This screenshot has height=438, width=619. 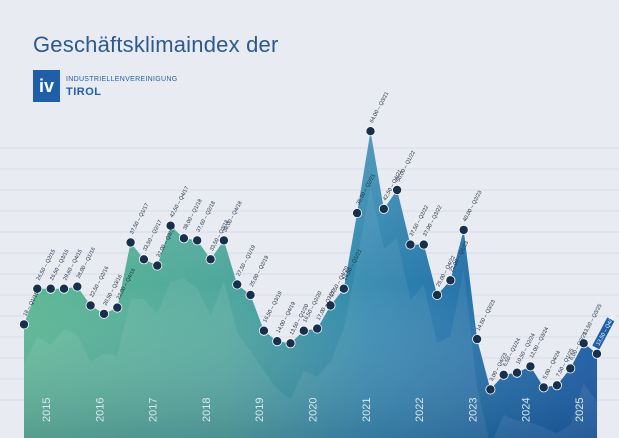 What do you see at coordinates (420, 410) in the screenshot?
I see `x-tick-label: 2022` at bounding box center [420, 410].